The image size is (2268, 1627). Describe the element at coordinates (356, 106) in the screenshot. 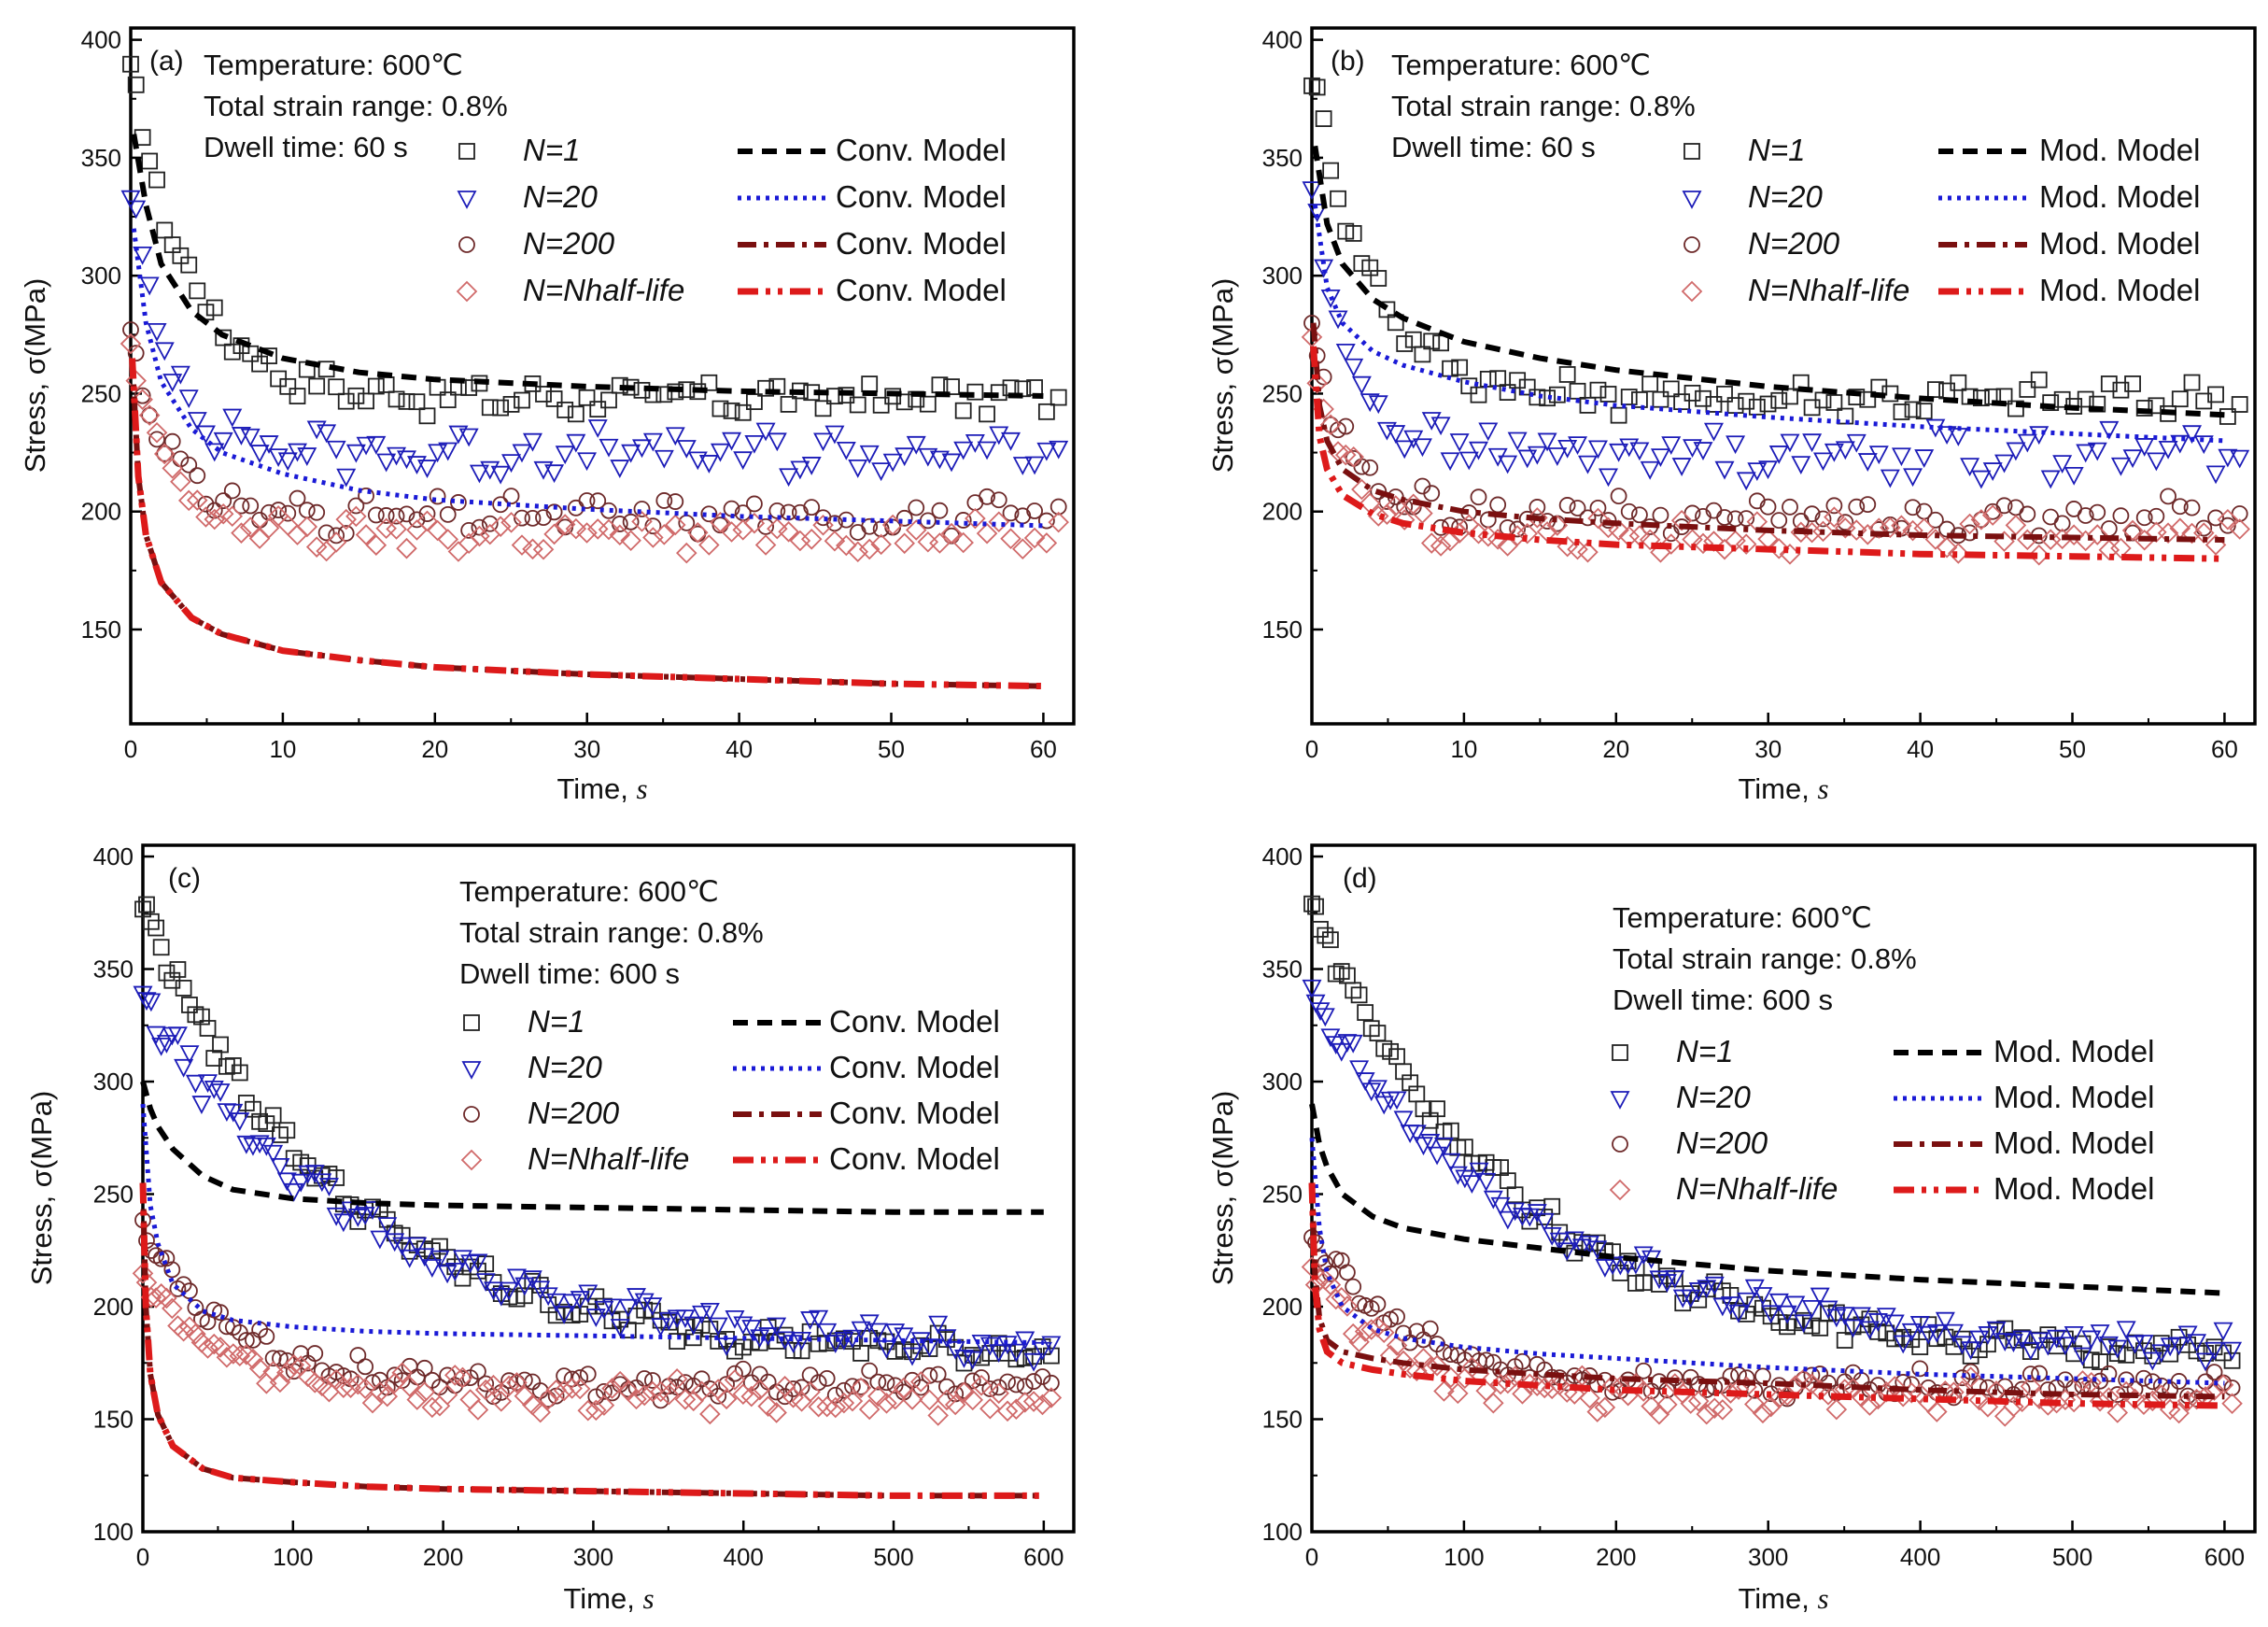

I see `panel-a-note-strain: Total strain range: 0.8%` at that location.